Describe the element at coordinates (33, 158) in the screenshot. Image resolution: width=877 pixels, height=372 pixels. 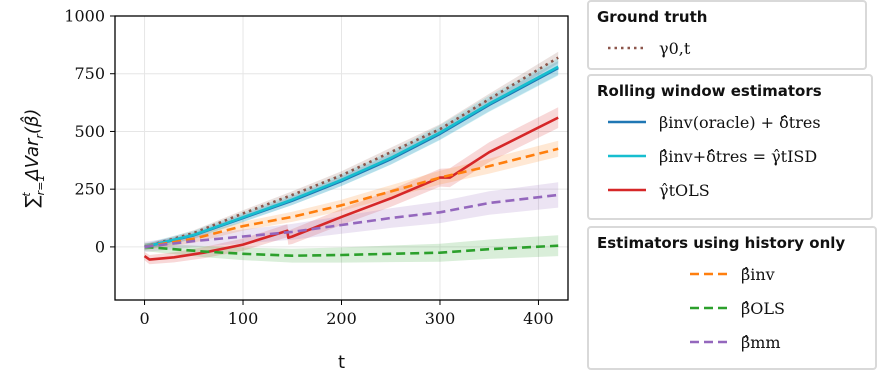
I see `y-axis-title: ∑r=1t ΔVarr(β̂)` at that location.